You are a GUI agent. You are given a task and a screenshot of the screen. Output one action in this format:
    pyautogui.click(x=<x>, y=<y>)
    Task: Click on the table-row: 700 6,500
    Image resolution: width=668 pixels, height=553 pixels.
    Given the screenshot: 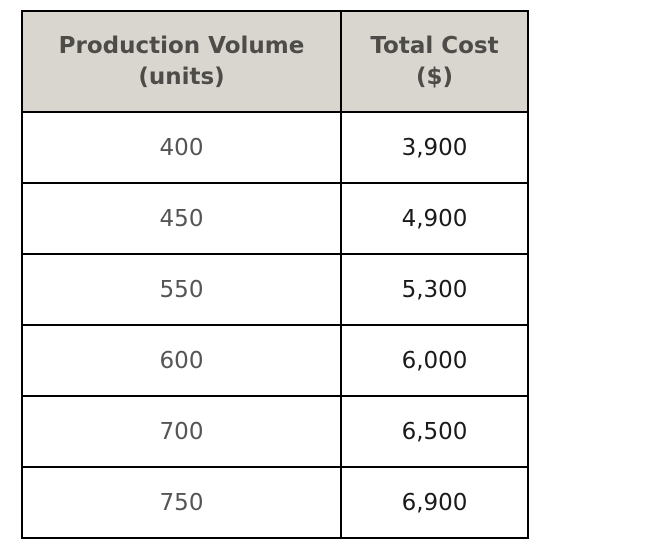 What is the action you would take?
    pyautogui.click(x=275, y=431)
    